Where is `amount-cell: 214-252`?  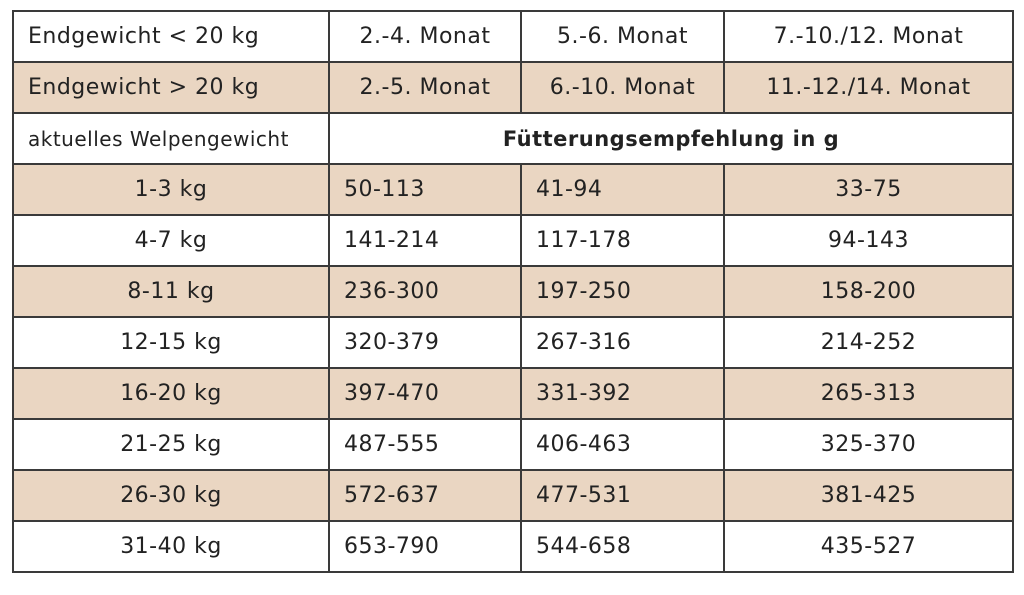
amount-cell: 214-252 is located at coordinates (868, 342).